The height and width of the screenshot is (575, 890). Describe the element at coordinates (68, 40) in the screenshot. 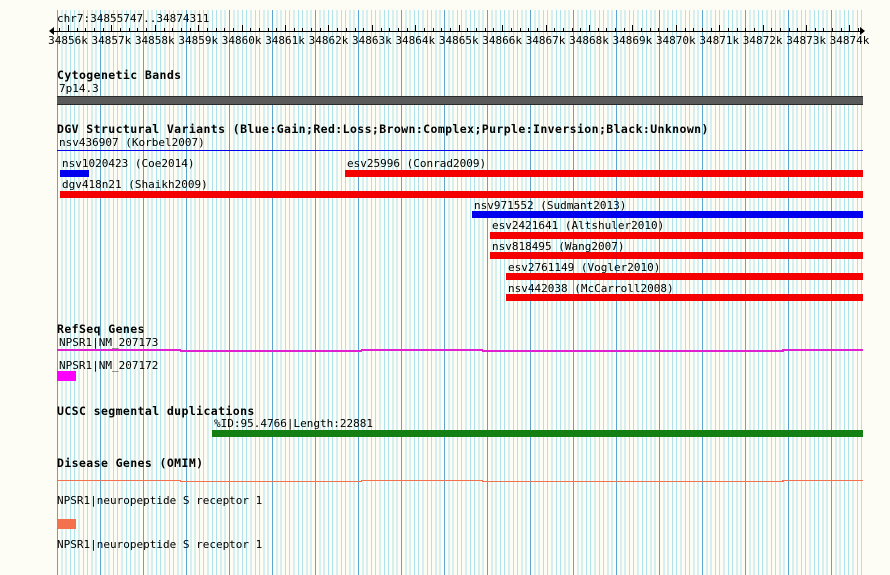

I see `ruler-tick-label: 34856k` at that location.